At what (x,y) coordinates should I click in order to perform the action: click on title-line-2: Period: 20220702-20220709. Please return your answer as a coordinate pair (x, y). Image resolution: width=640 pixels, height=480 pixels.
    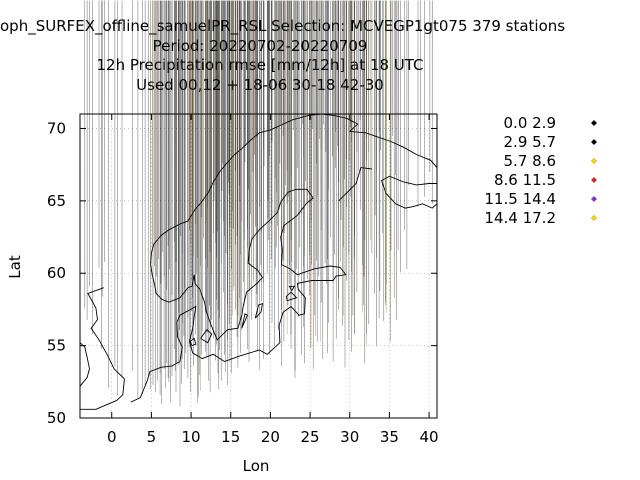
    Looking at the image, I should click on (260, 45).